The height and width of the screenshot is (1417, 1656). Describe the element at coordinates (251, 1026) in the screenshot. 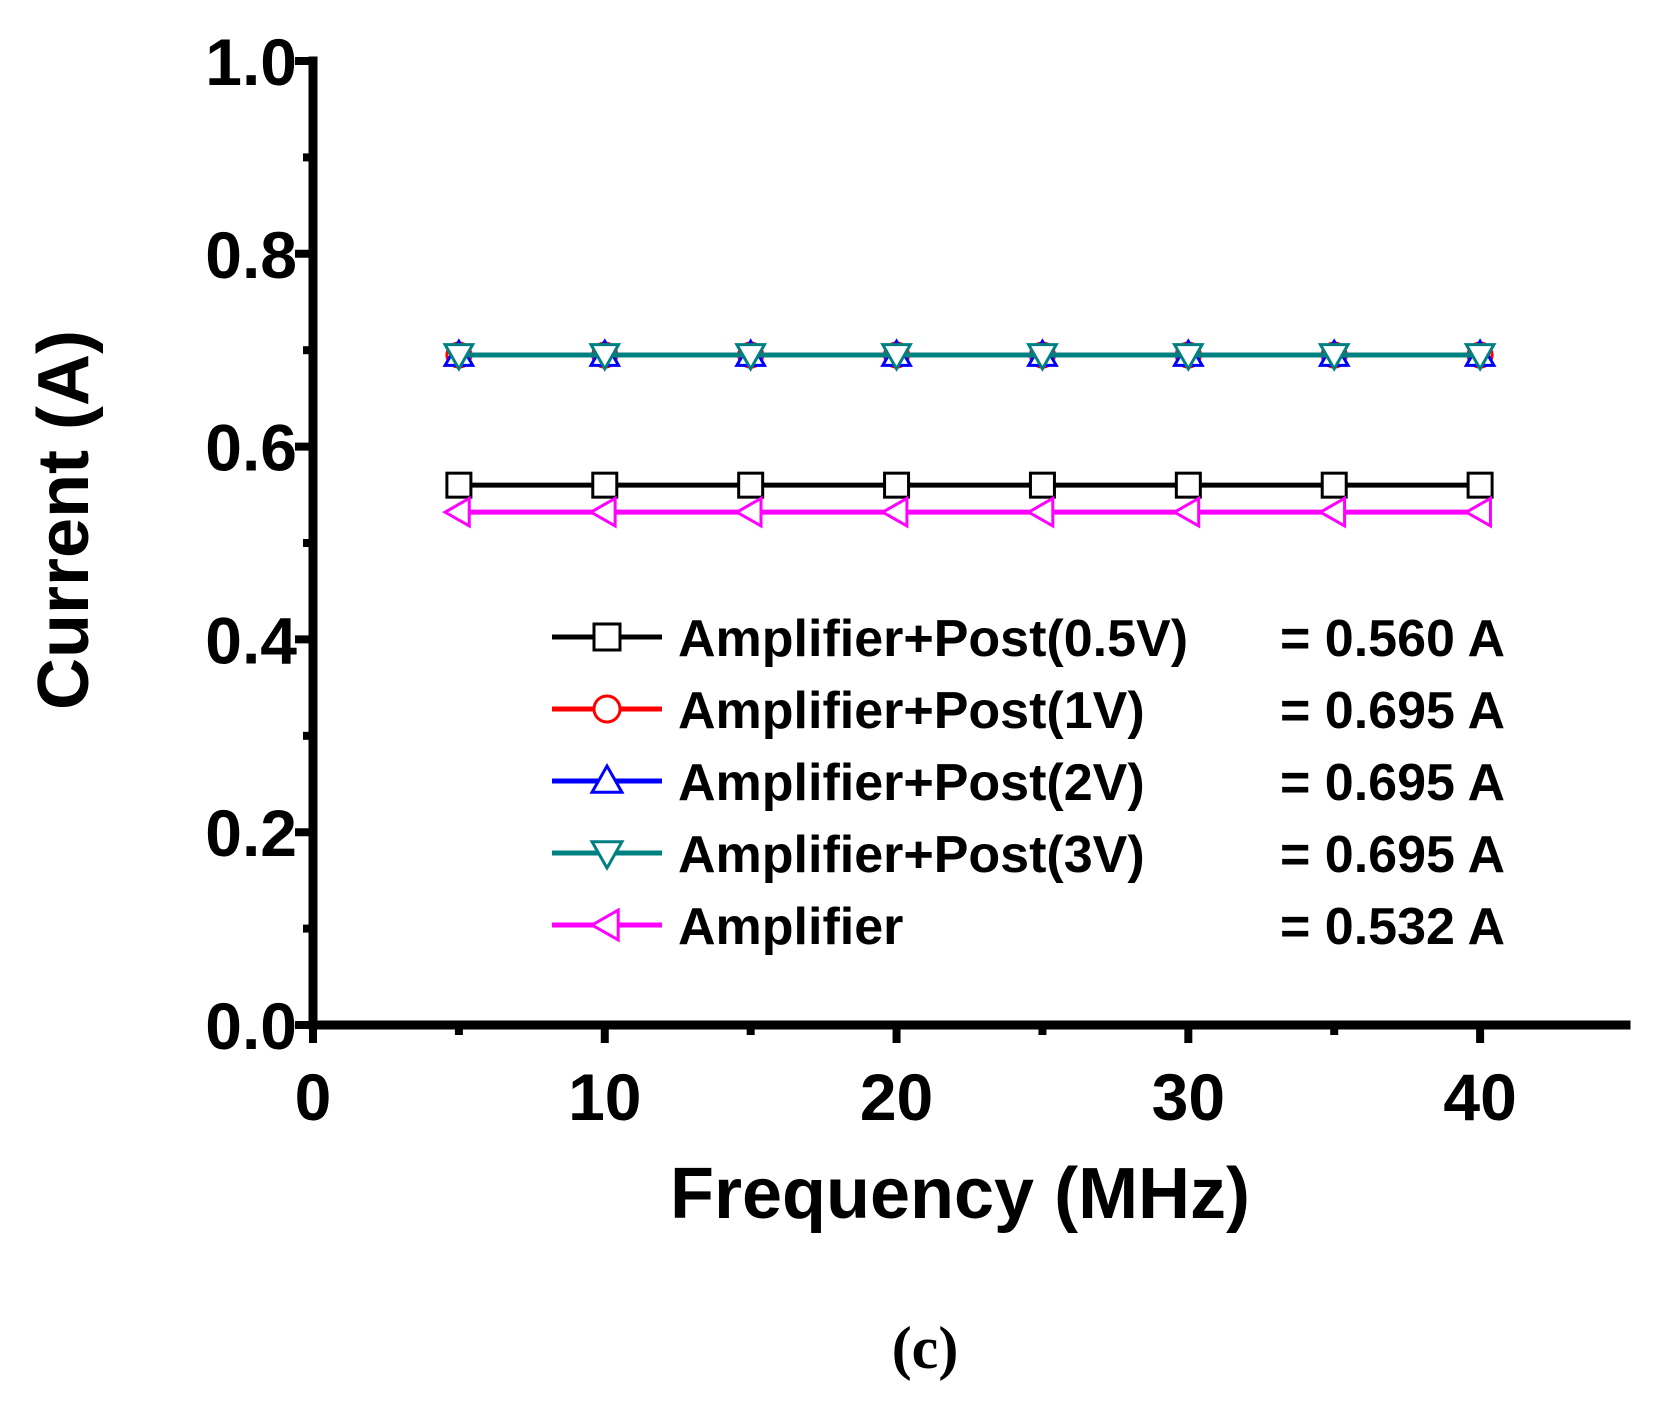

I see `y-tick-label: 0.0` at that location.